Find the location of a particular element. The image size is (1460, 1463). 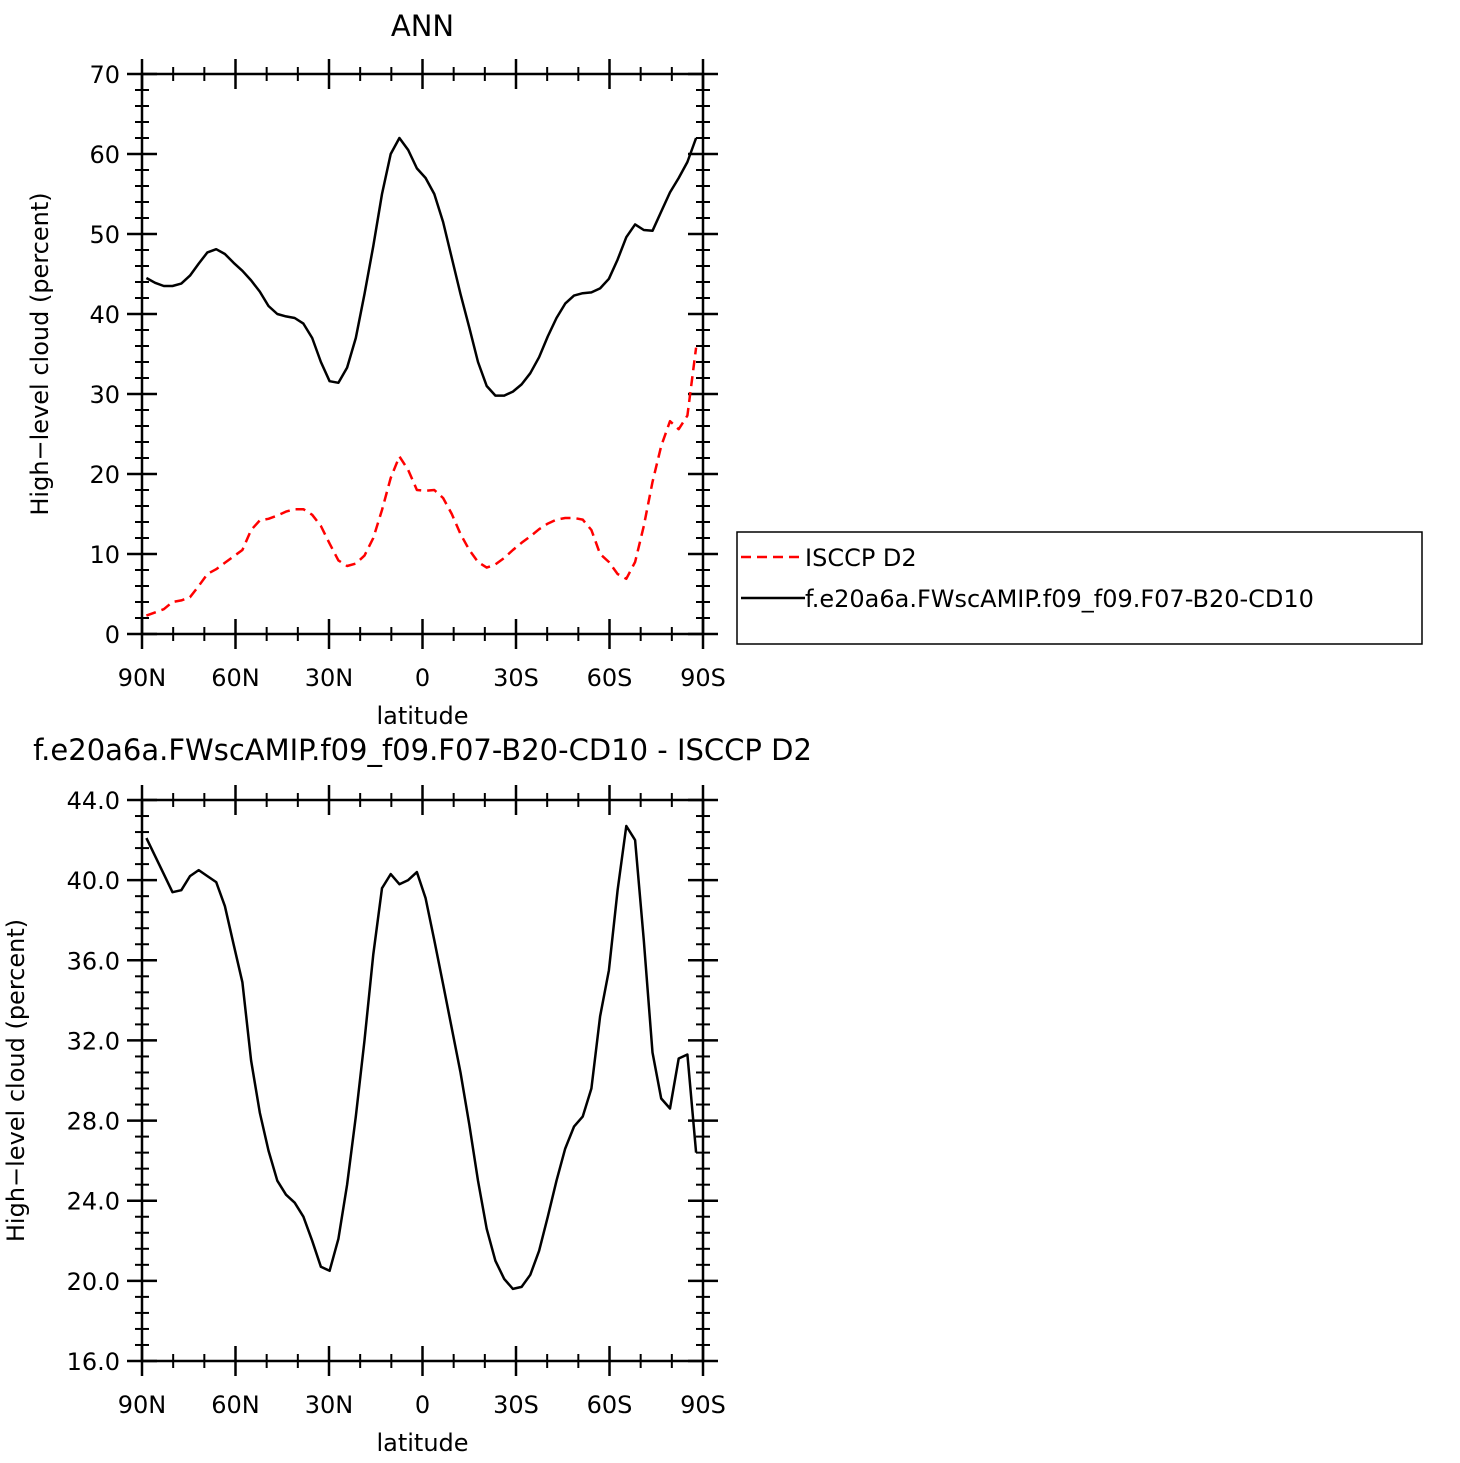

y-tick-label: 44.0 is located at coordinates (93, 801).